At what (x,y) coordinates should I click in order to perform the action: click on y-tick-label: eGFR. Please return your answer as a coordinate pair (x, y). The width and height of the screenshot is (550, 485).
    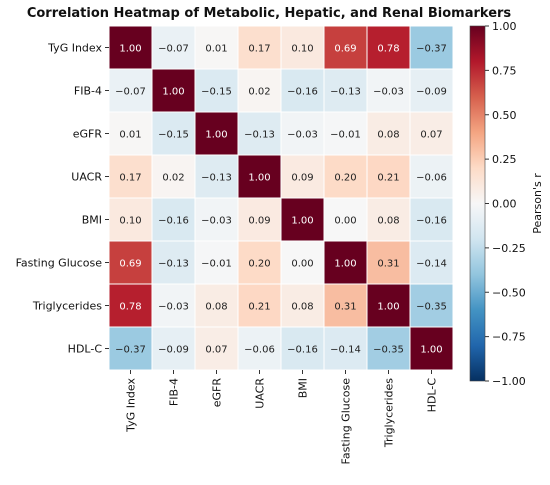
    Looking at the image, I should click on (88, 134).